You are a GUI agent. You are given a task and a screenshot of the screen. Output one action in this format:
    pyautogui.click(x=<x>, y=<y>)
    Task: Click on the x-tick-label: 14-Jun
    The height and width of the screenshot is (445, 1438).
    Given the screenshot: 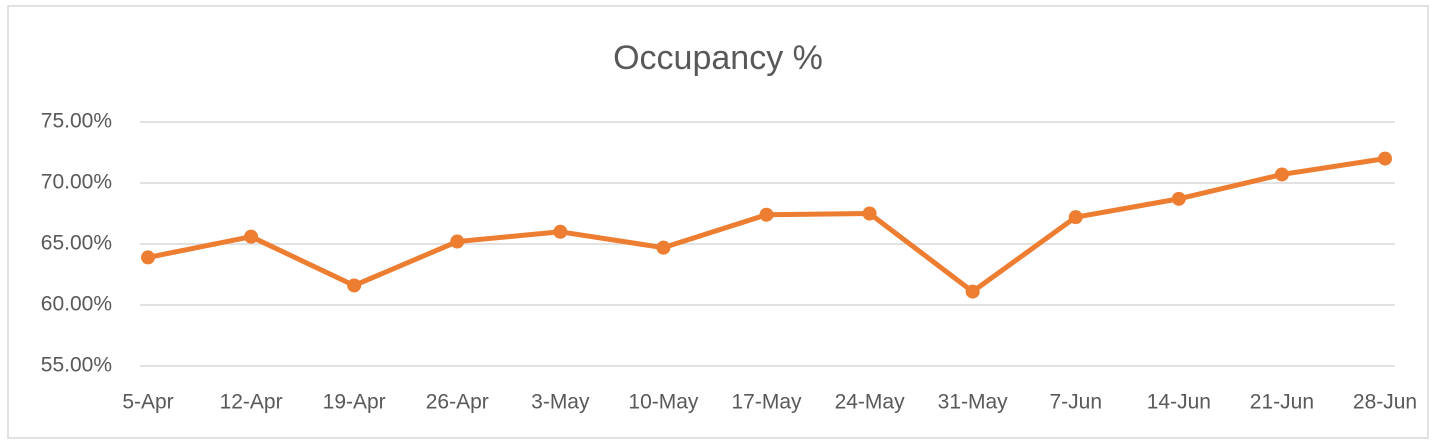 What is the action you would take?
    pyautogui.click(x=1179, y=402)
    